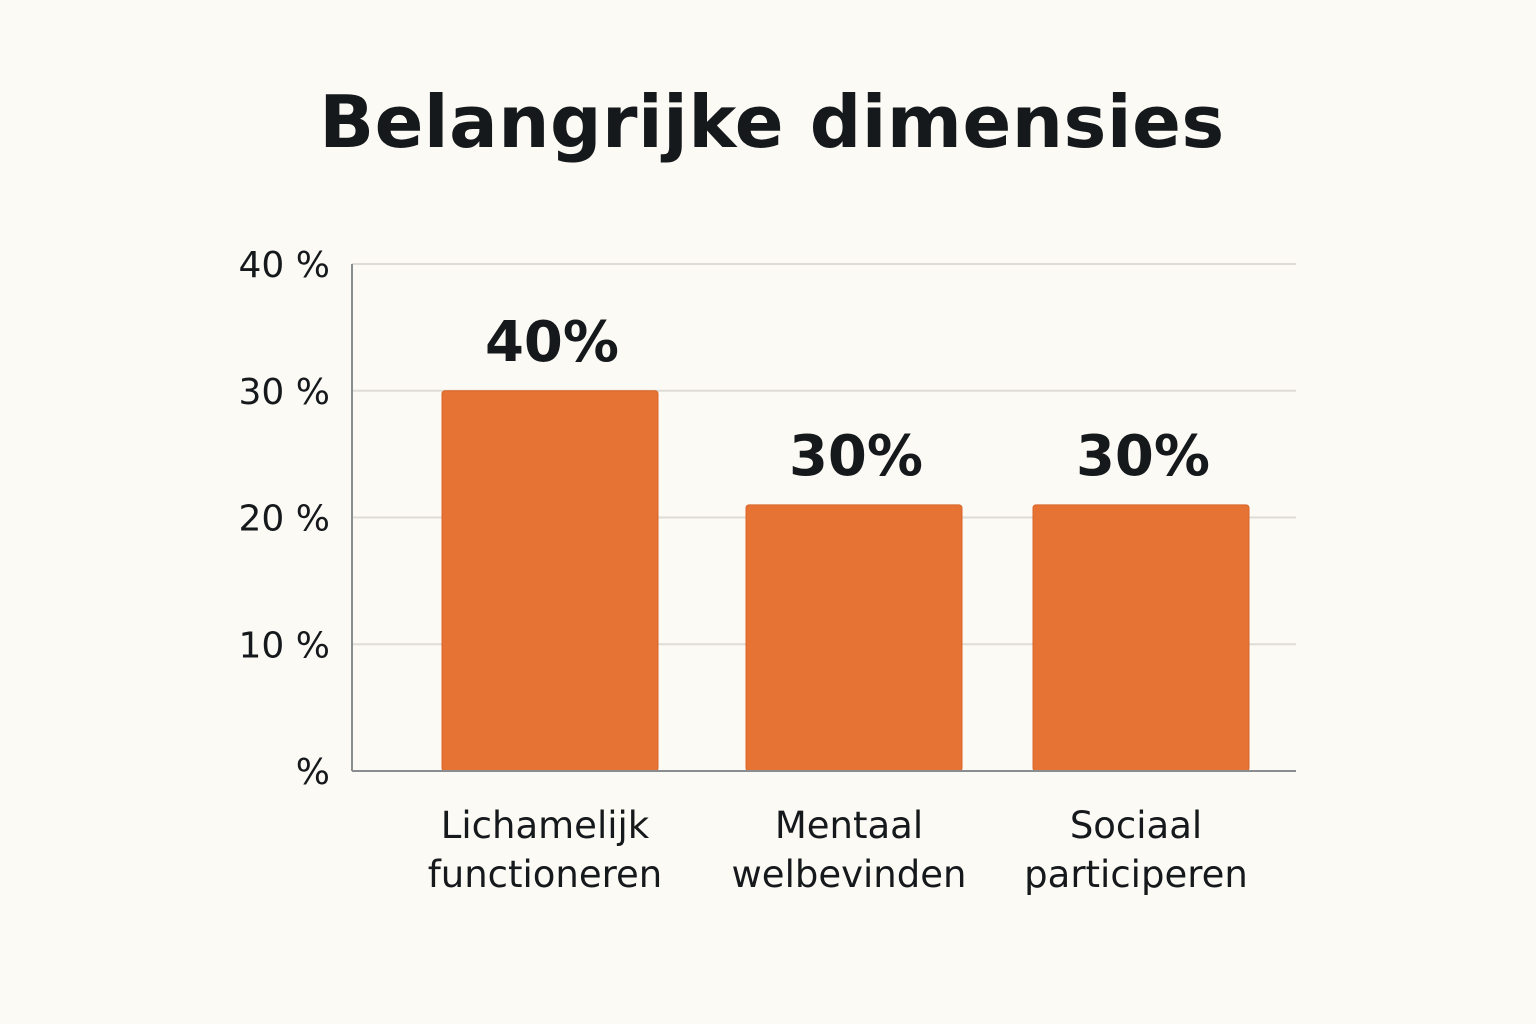 The image size is (1536, 1024). Describe the element at coordinates (1136, 850) in the screenshot. I see `x-category-label: Sociaal participeren` at that location.